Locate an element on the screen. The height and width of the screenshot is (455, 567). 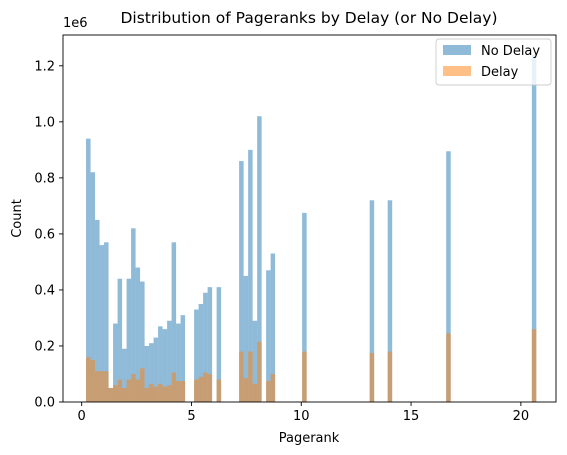
x-tick-label: 10 is located at coordinates (301, 416).